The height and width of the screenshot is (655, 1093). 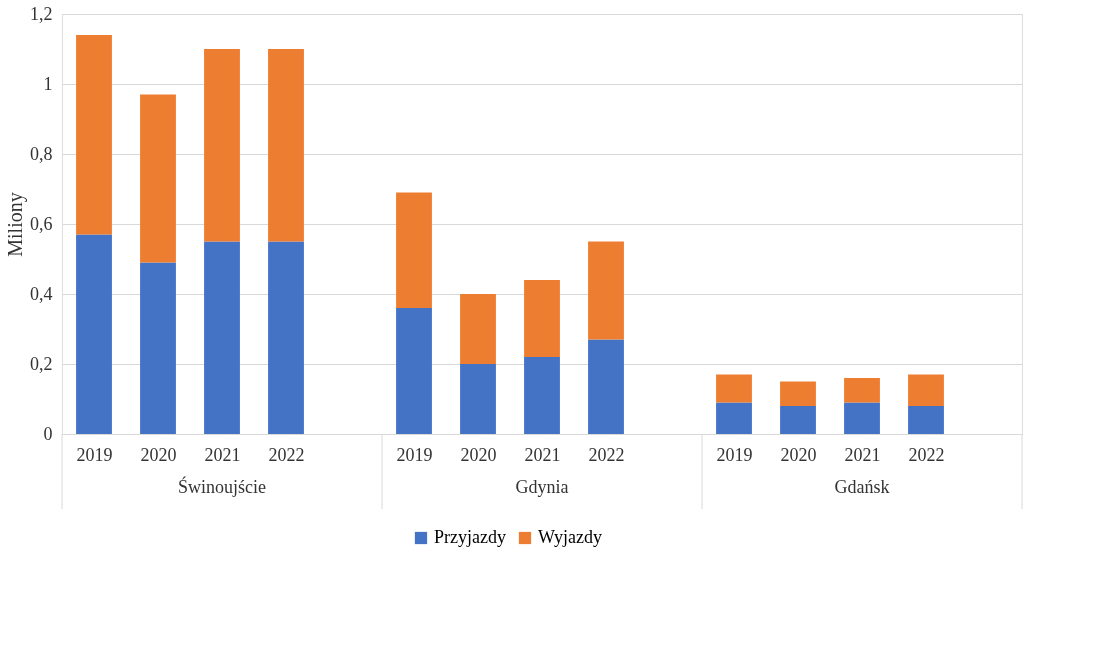 I want to click on y-tick-label: 0,6, so click(x=41, y=223).